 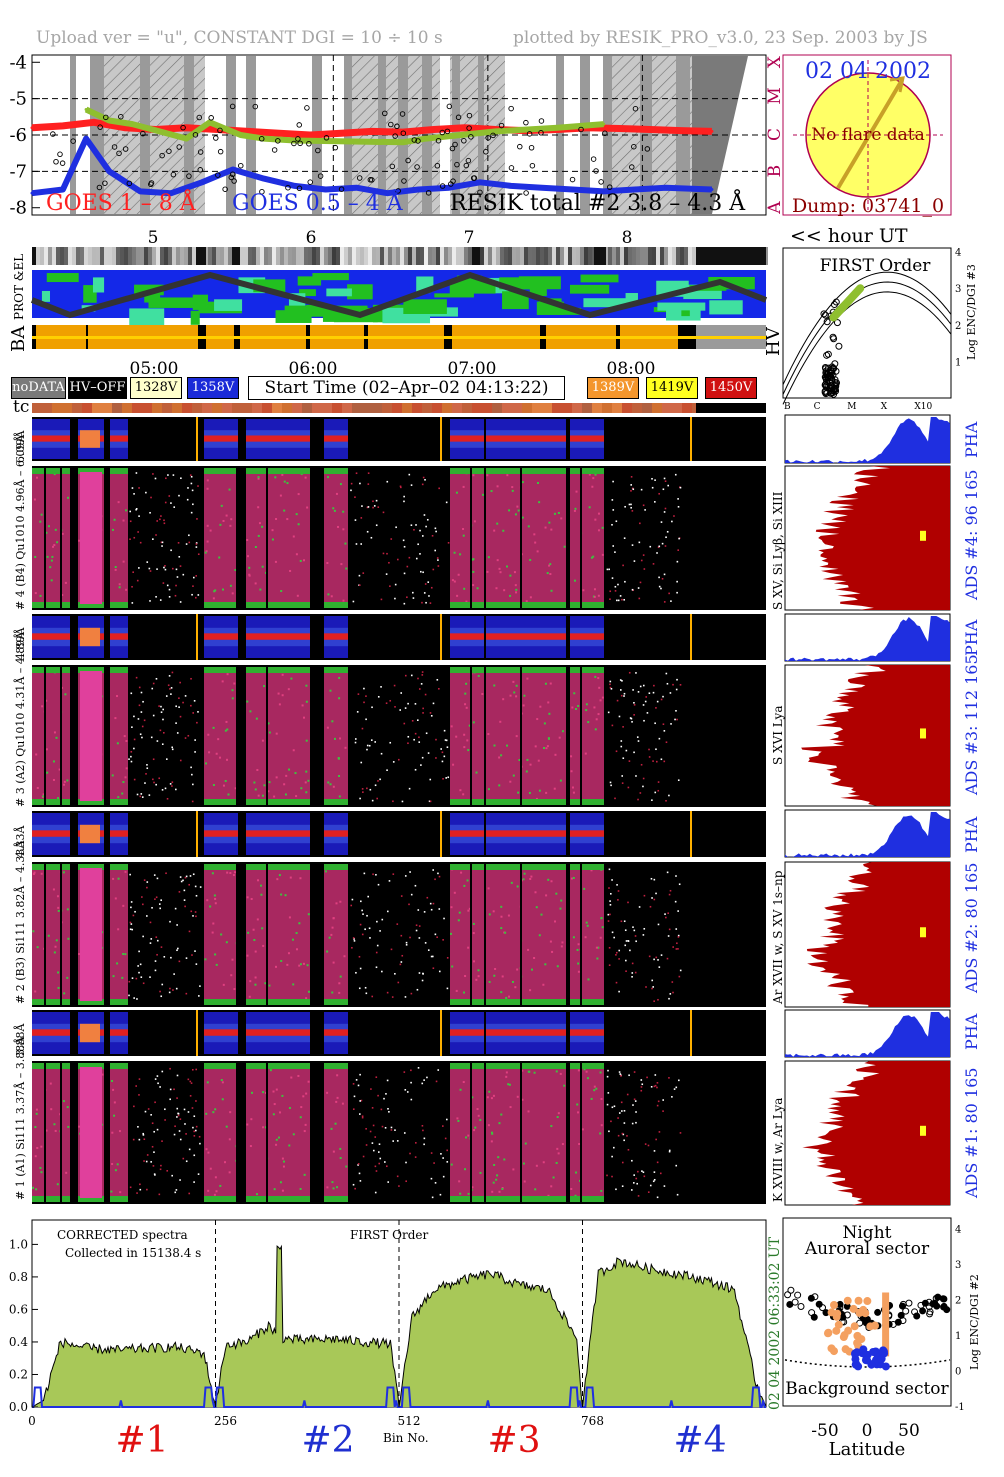 What do you see at coordinates (18, 1342) in the screenshot?
I see `spectrum-ytick-label: 0.4` at bounding box center [18, 1342].